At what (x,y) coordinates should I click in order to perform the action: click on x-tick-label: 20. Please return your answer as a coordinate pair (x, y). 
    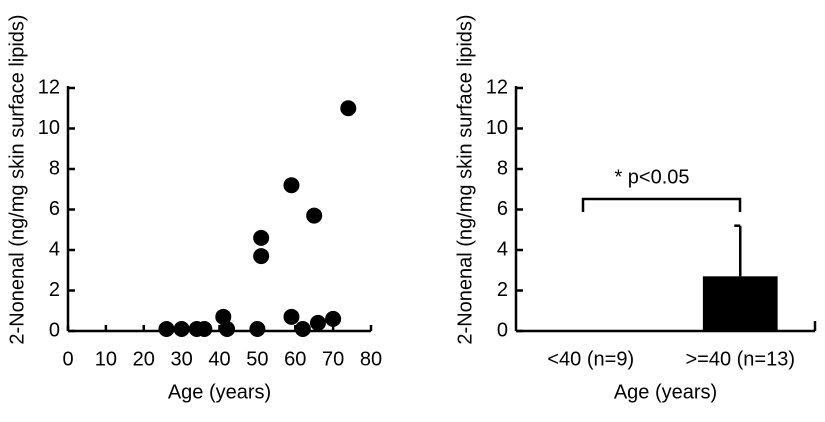
    Looking at the image, I should click on (144, 359).